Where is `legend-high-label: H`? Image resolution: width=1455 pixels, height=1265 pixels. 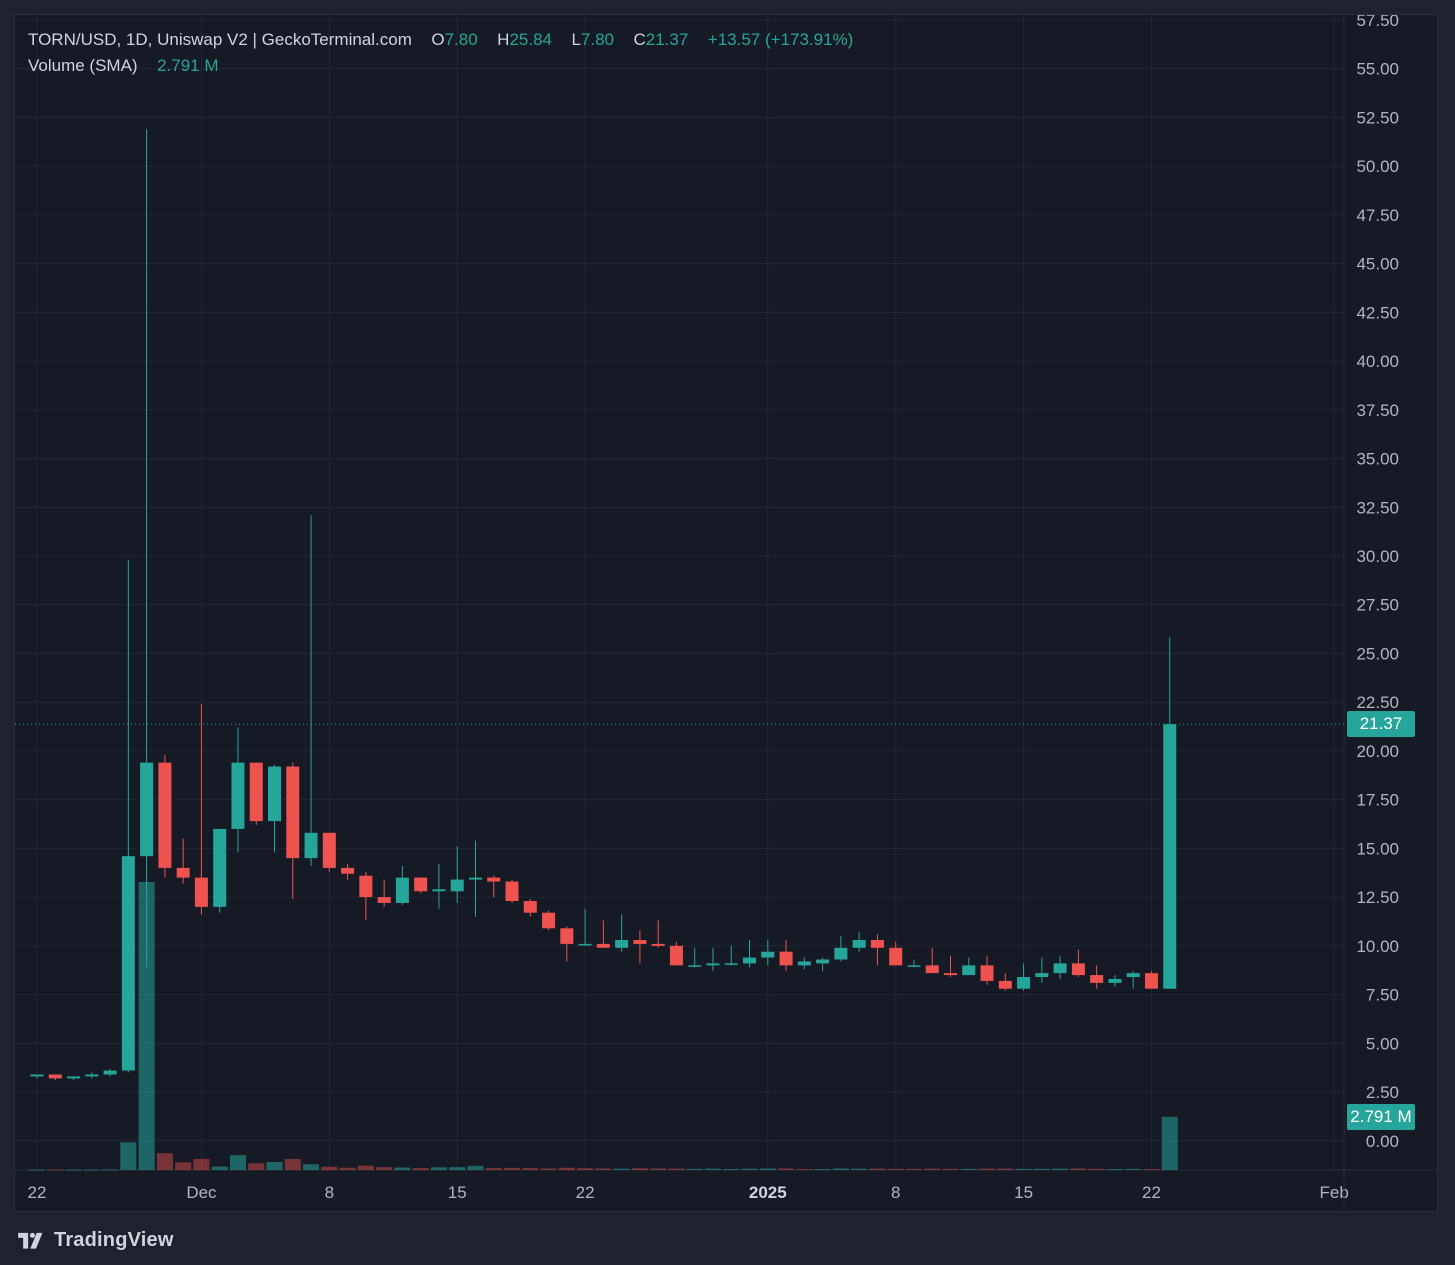
legend-high-label: H is located at coordinates (503, 39).